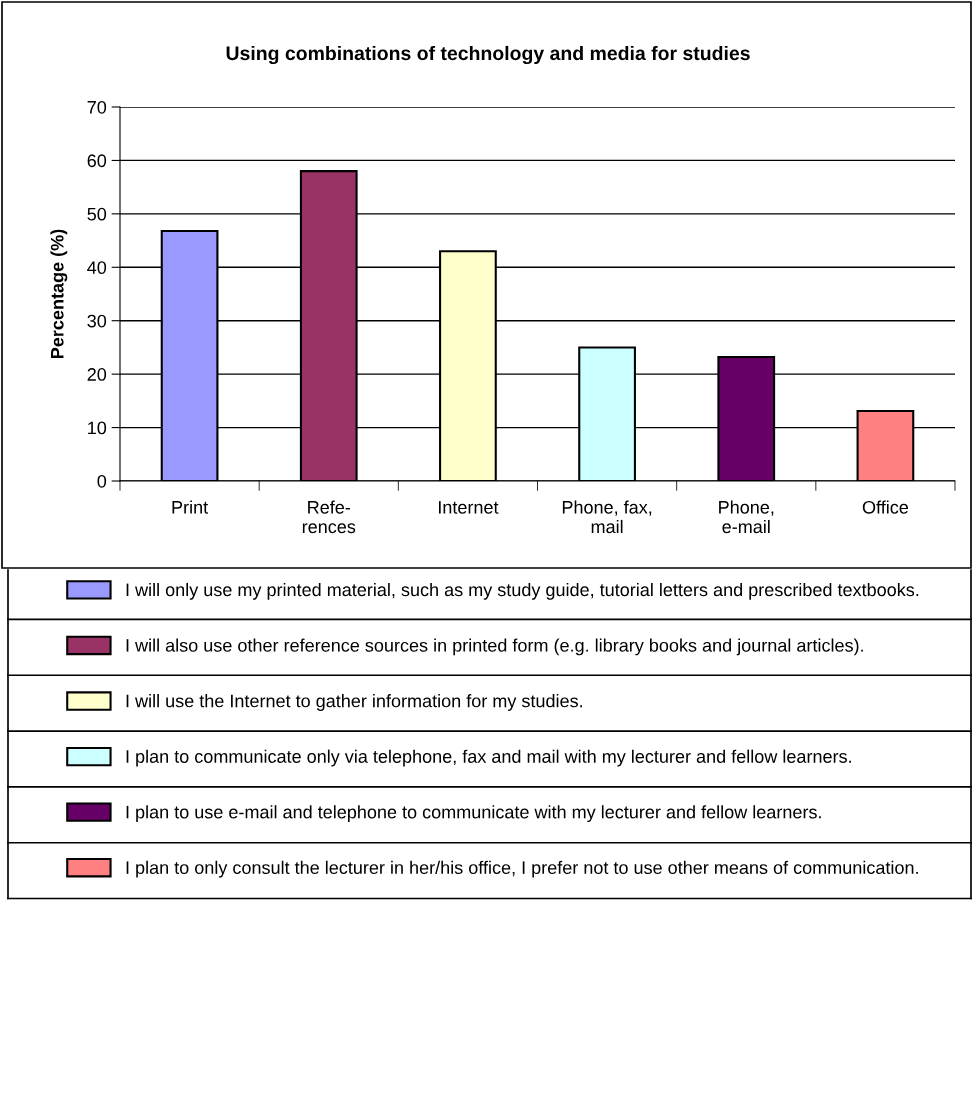 The width and height of the screenshot is (974, 1117). Describe the element at coordinates (102, 481) in the screenshot. I see `y-tick-label: 0` at that location.